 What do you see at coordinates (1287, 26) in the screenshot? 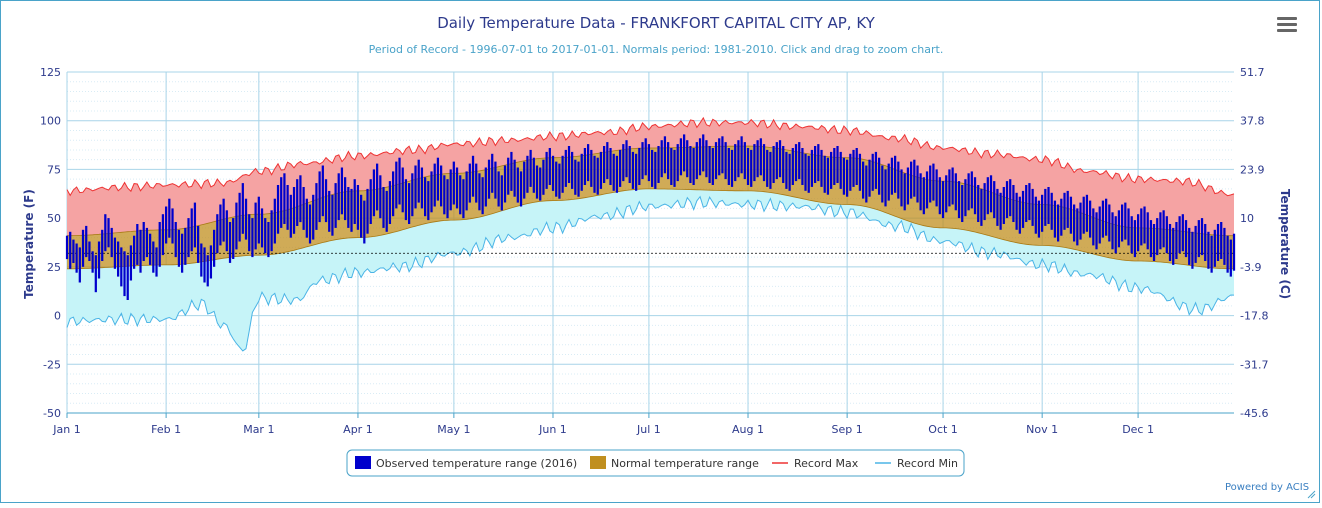
I see `hamburger-menu-icon` at bounding box center [1287, 26].